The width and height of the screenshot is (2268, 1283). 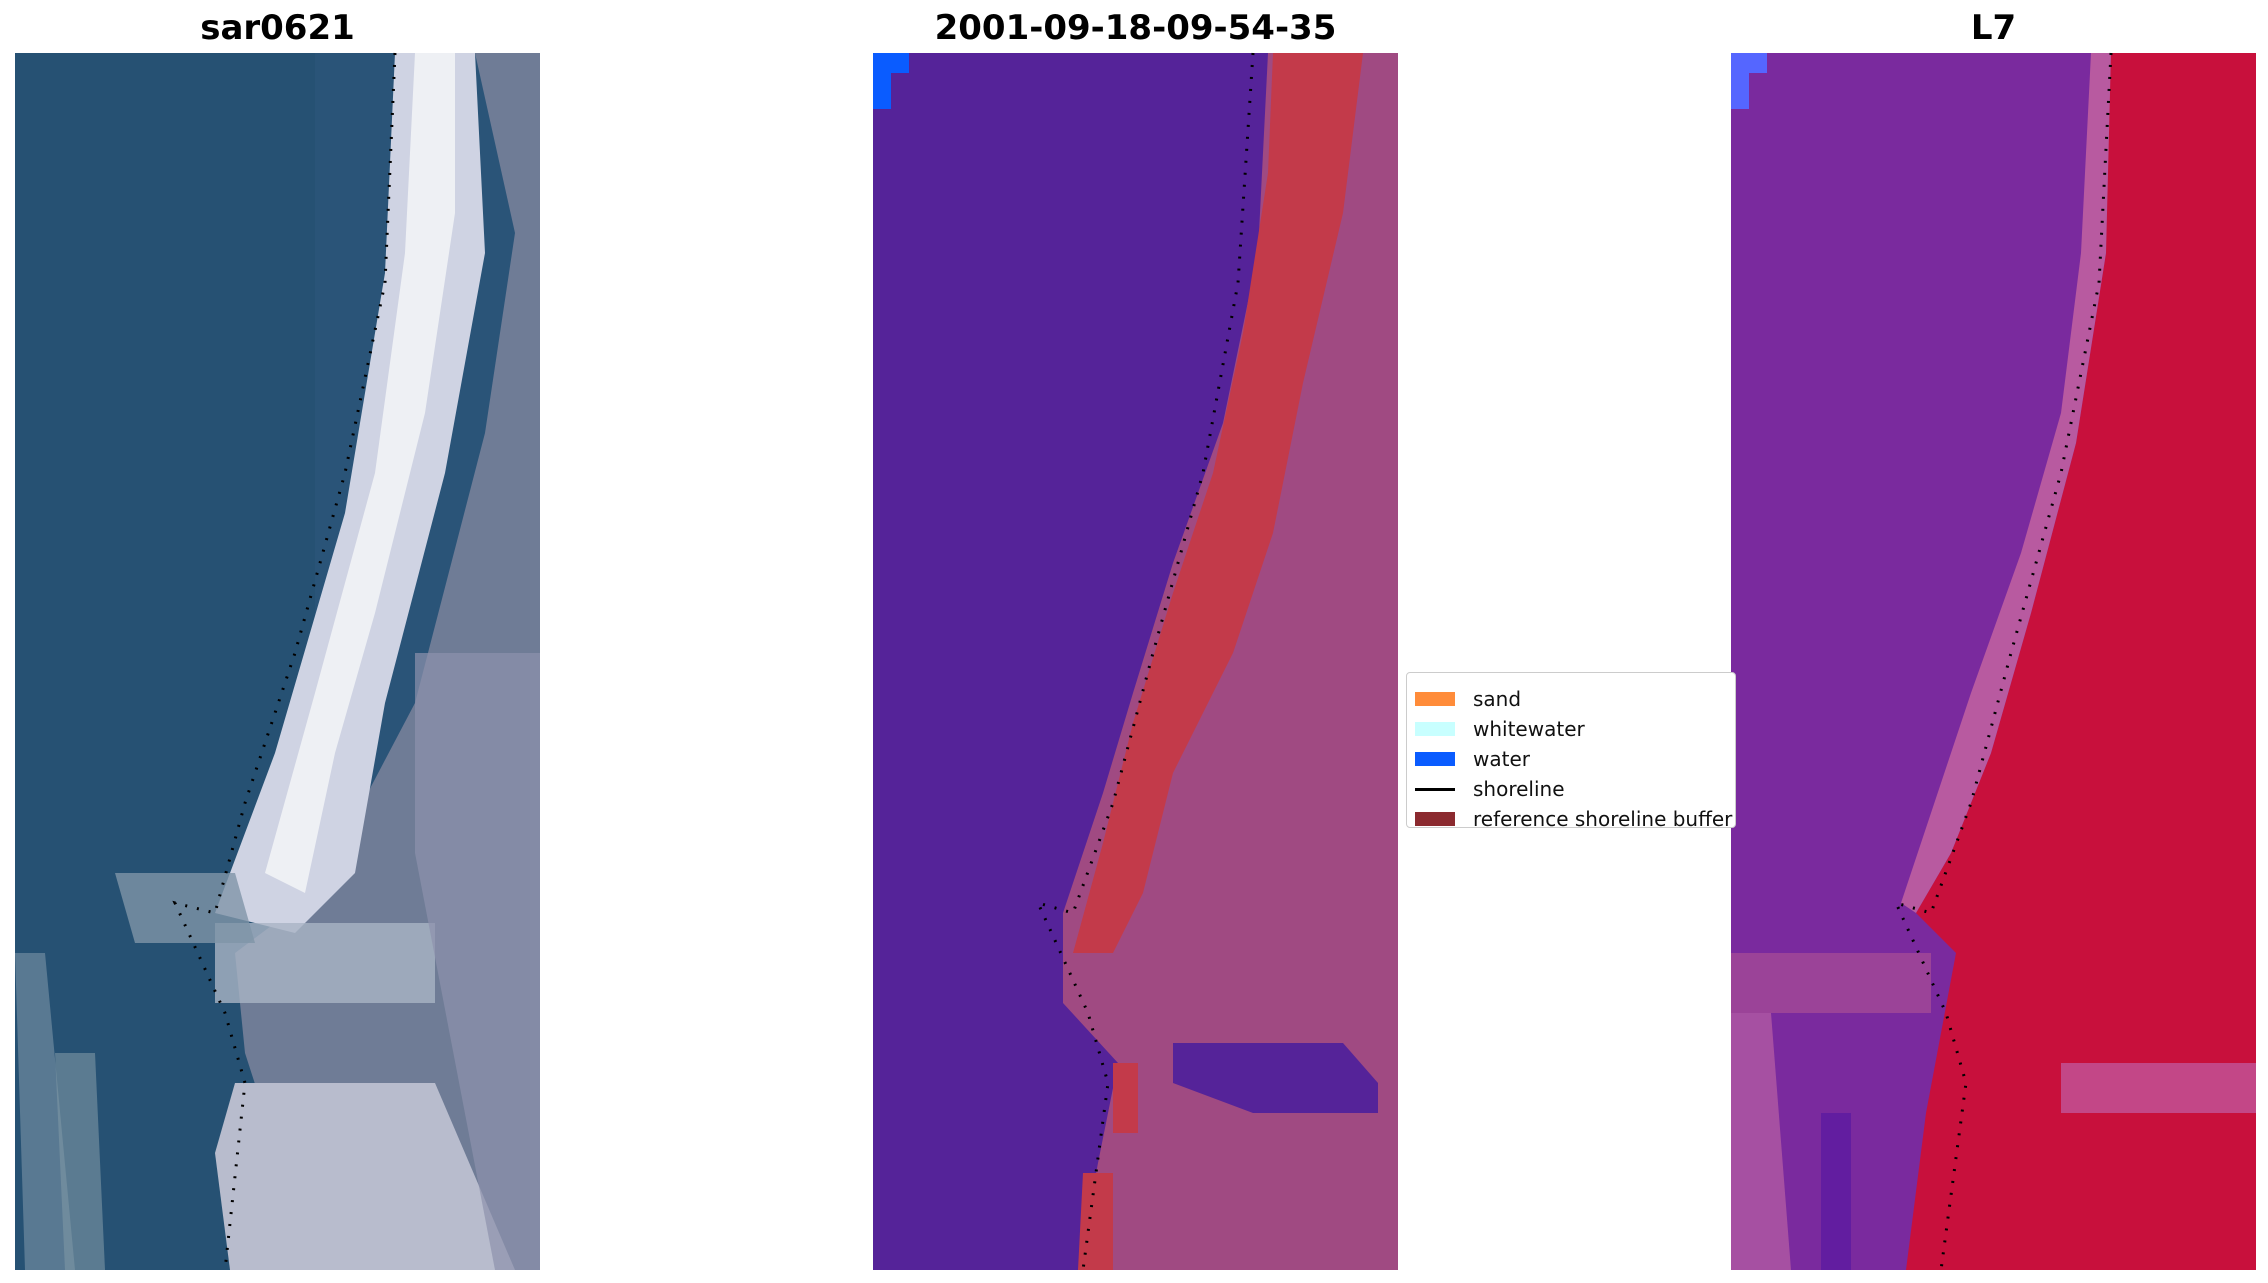 What do you see at coordinates (1529, 729) in the screenshot?
I see `legend-label-whitewater: whitewater` at bounding box center [1529, 729].